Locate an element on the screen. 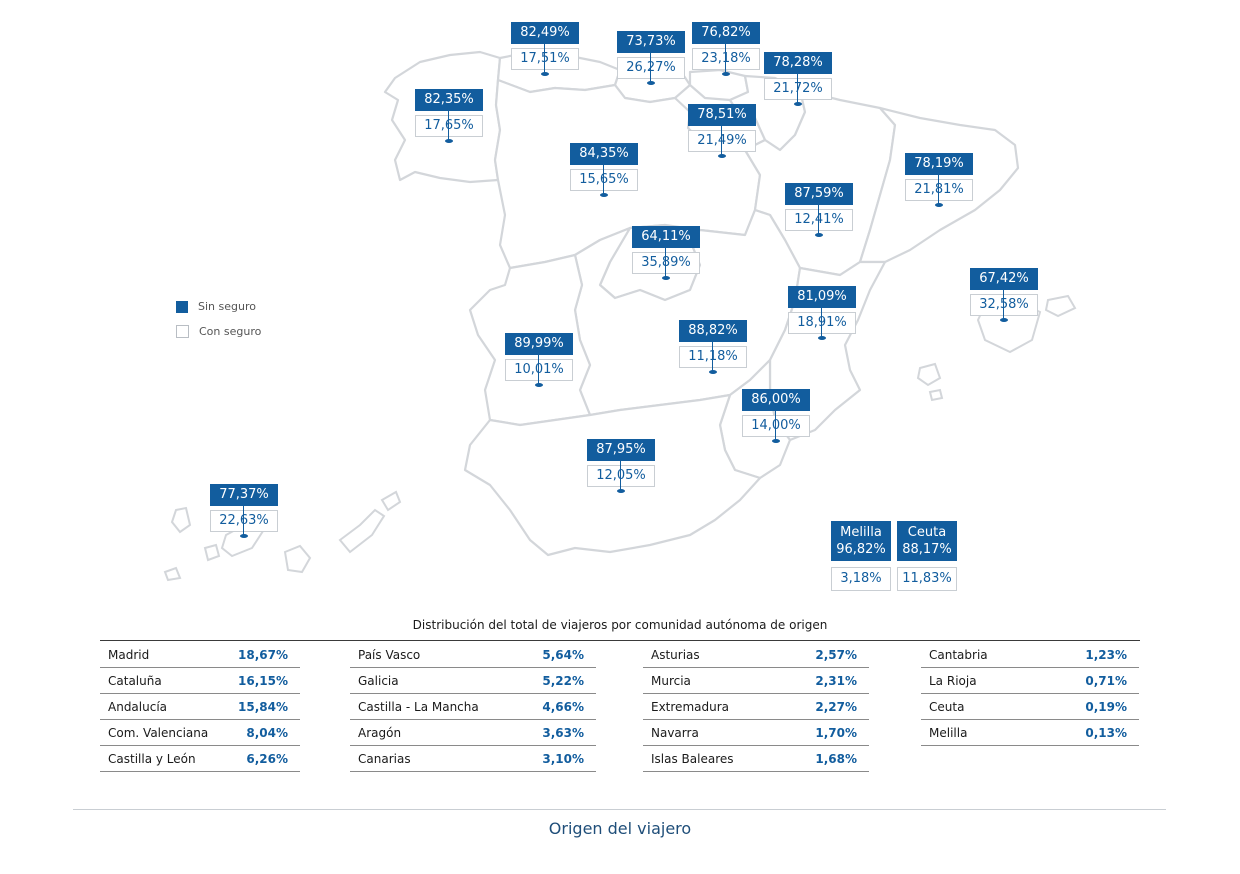 The image size is (1240, 874). pin-sin-value: 77,37% is located at coordinates (244, 495).